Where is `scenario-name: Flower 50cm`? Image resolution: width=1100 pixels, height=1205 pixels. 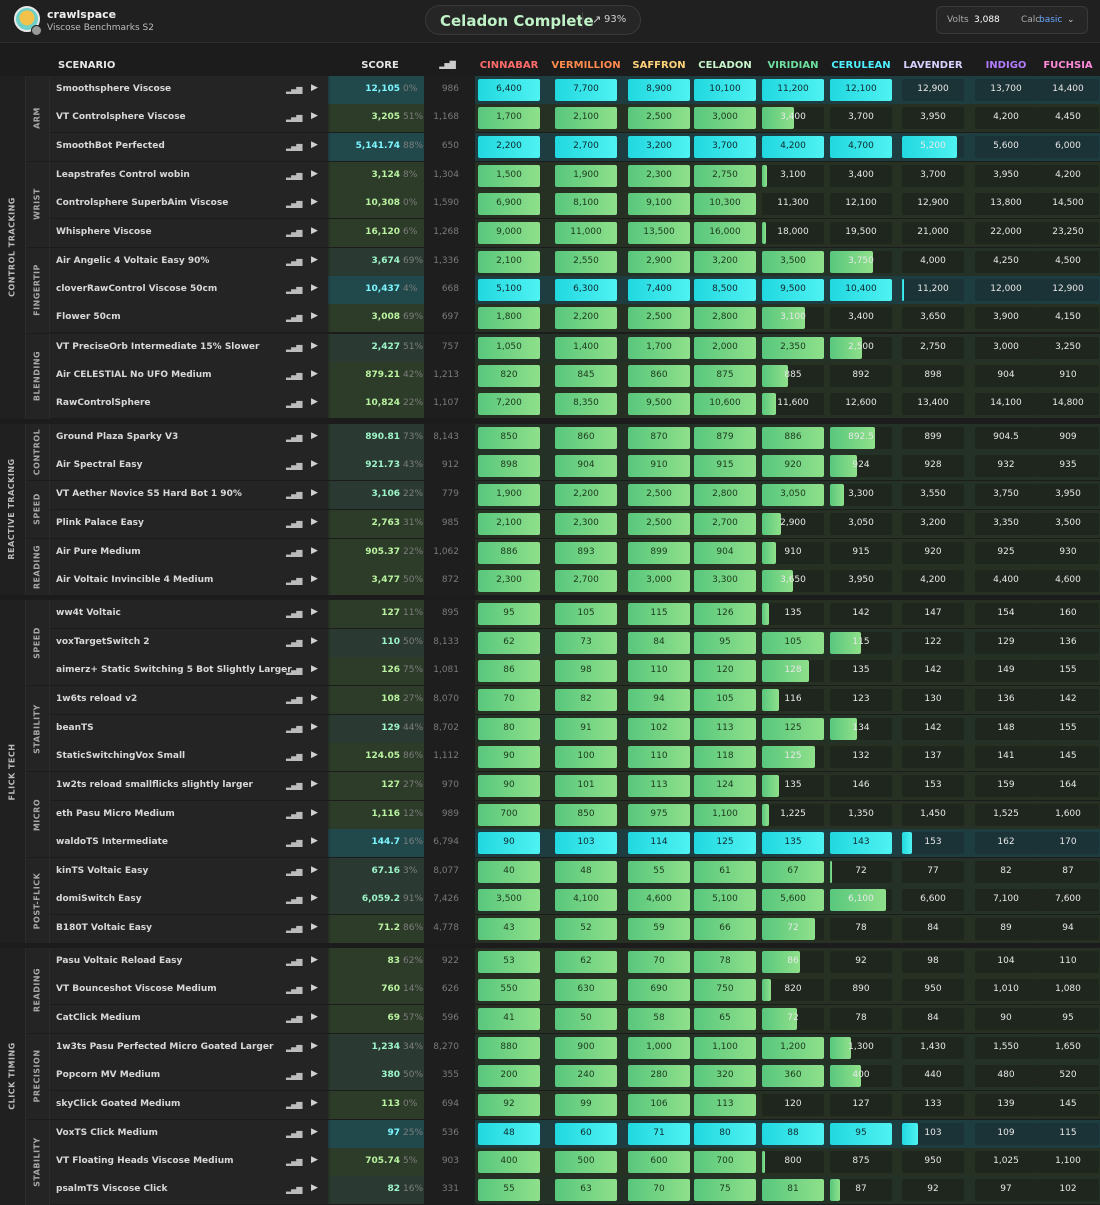 scenario-name: Flower 50cm is located at coordinates (88, 317).